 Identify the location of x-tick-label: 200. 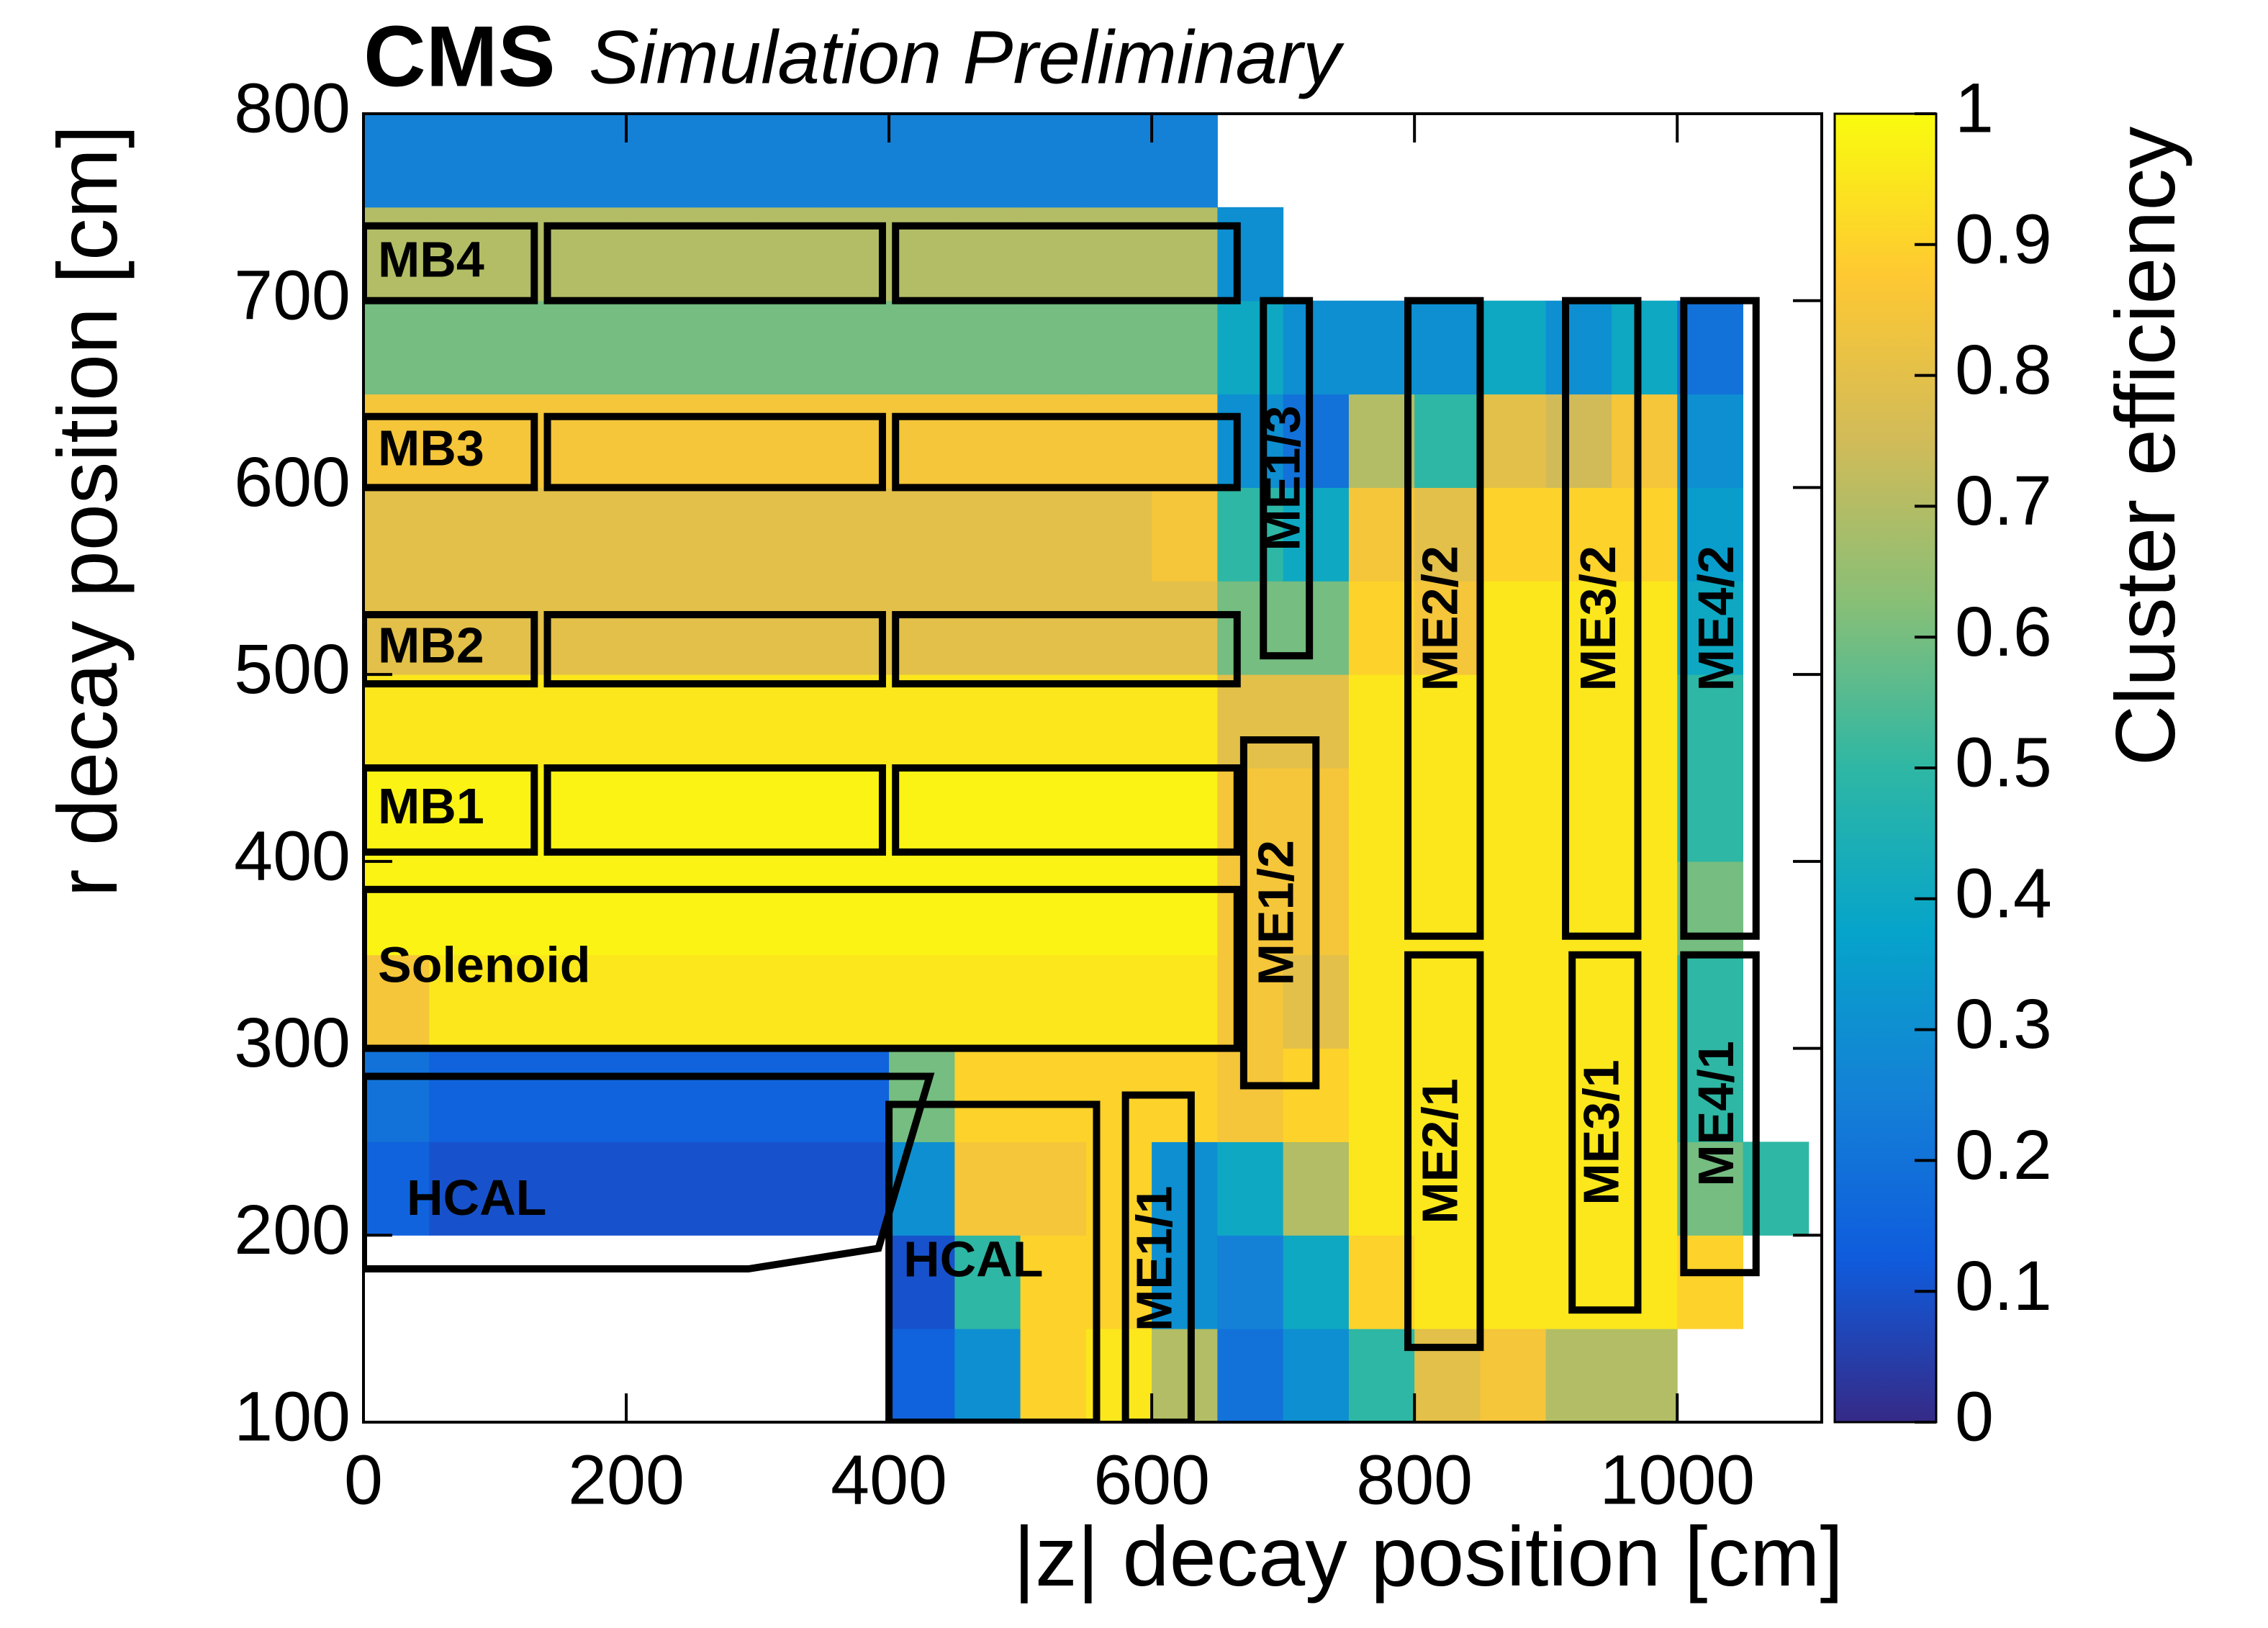
(626, 1480).